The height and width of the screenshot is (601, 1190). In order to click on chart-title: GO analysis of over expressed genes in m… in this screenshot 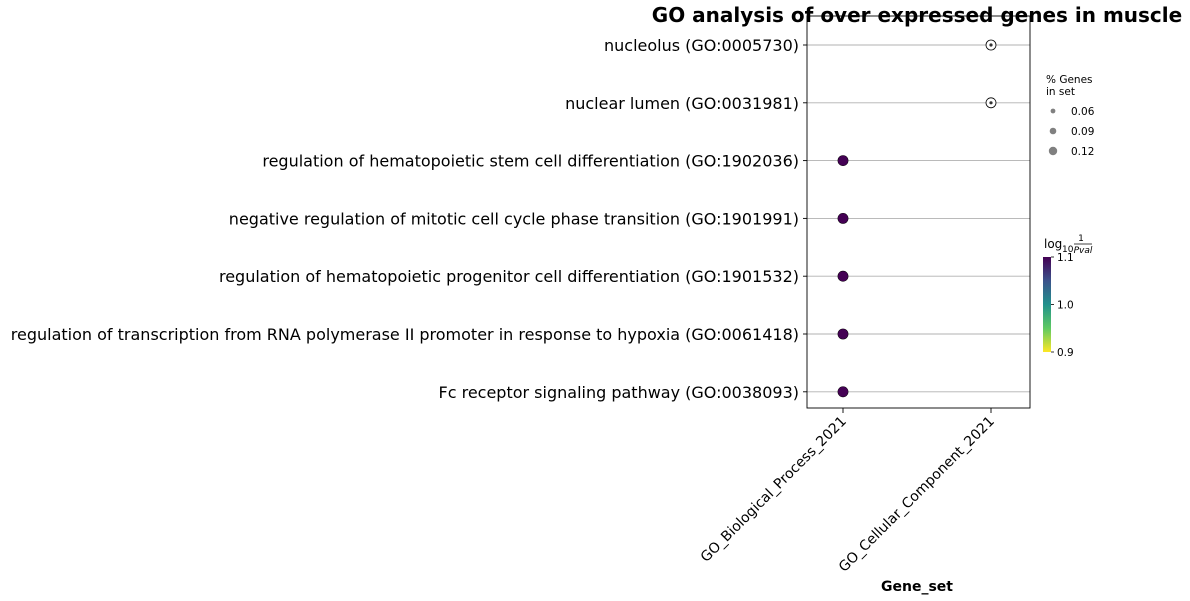, I will do `click(917, 15)`.